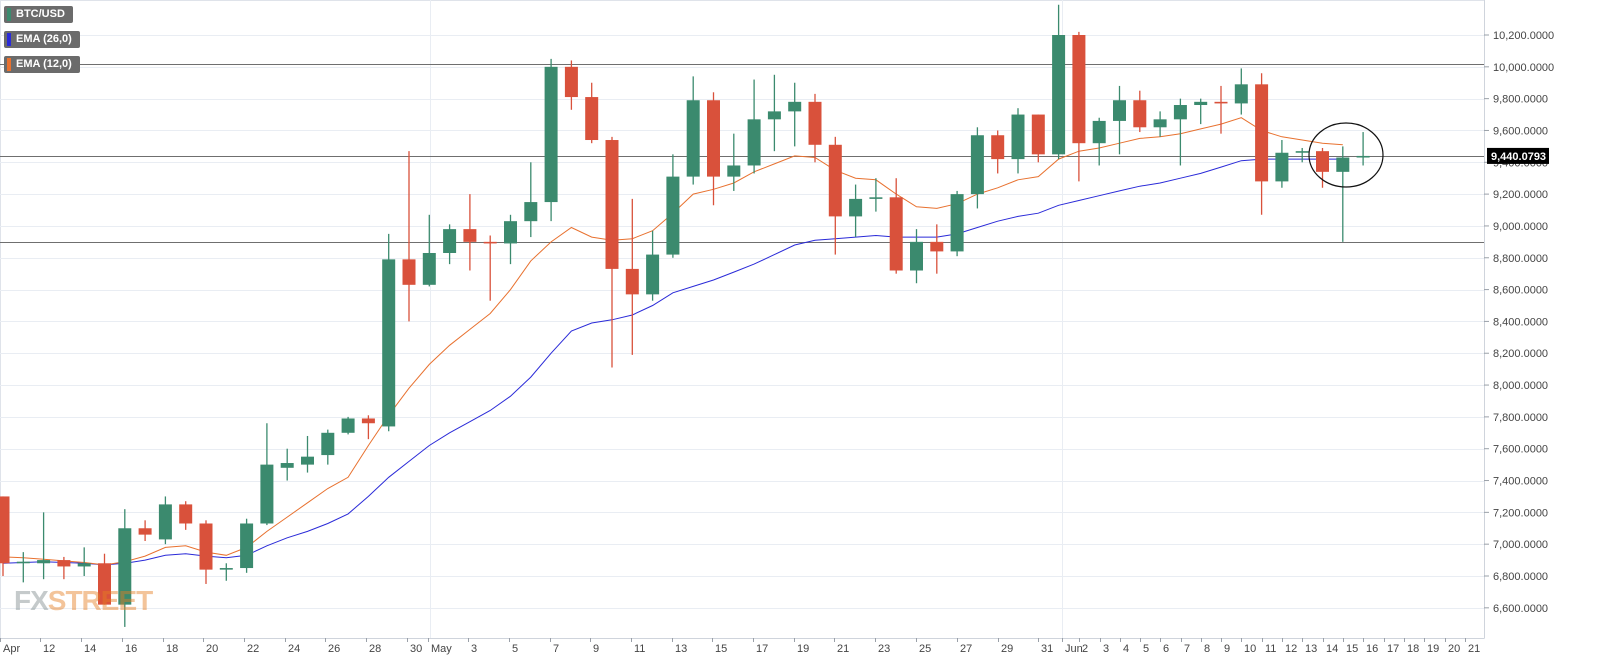  Describe the element at coordinates (556, 649) in the screenshot. I see `x-tick-label: 7` at that location.